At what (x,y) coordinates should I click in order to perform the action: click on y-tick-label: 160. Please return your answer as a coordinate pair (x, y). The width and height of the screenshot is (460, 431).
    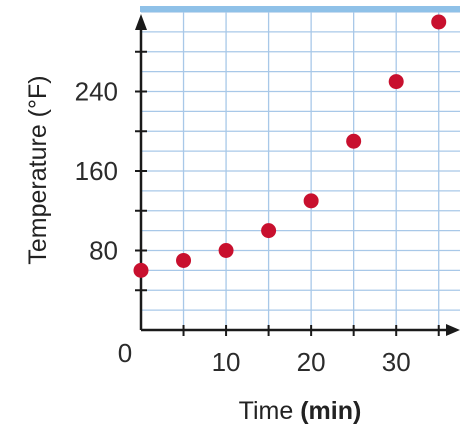
    Looking at the image, I should click on (96, 171).